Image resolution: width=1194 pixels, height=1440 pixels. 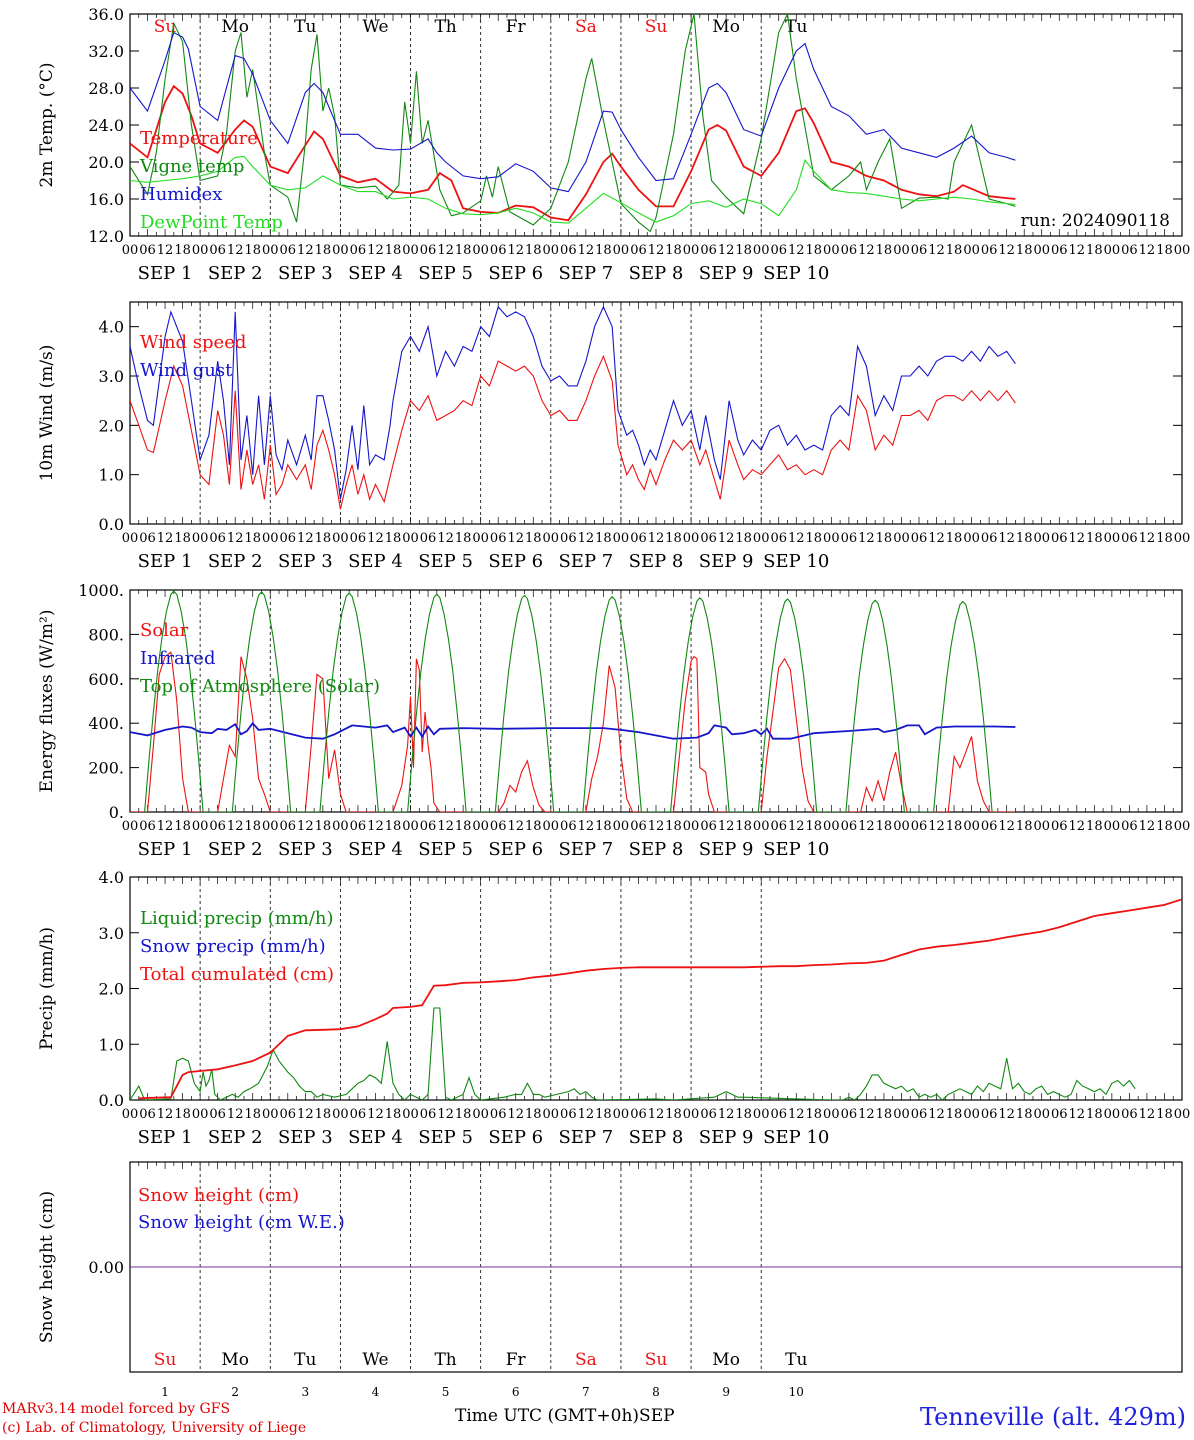 What do you see at coordinates (585, 849) in the screenshot?
I see `date-label: SEP 7` at bounding box center [585, 849].